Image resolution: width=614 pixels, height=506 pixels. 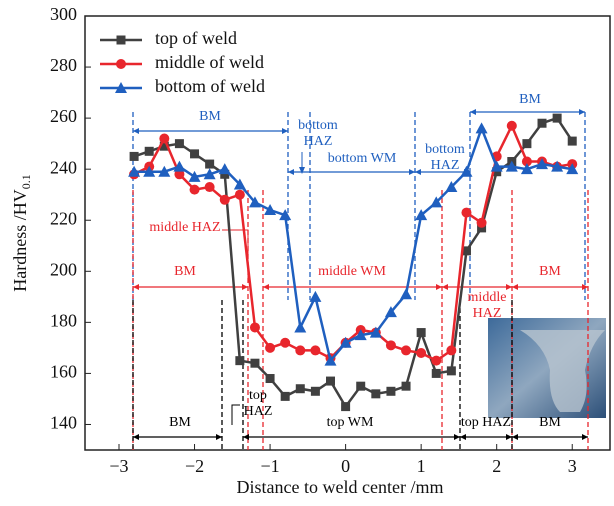 What do you see at coordinates (63, 14) in the screenshot?
I see `y-tick-label: 300` at bounding box center [63, 14].